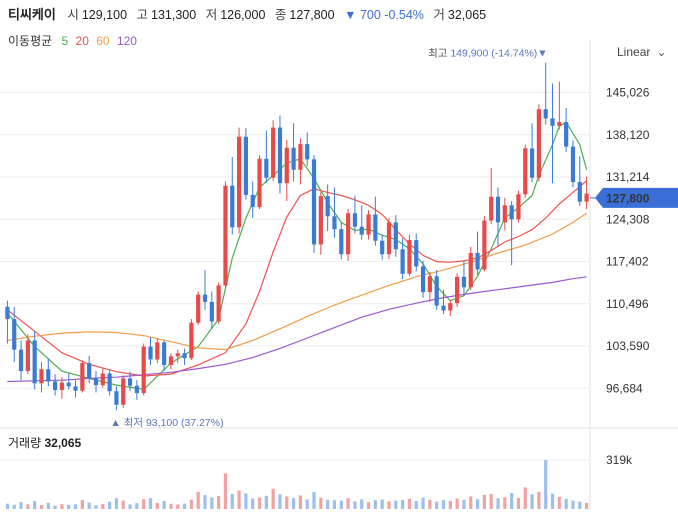 The height and width of the screenshot is (515, 678). What do you see at coordinates (103, 41) in the screenshot?
I see `ma60-legend: 60` at bounding box center [103, 41].